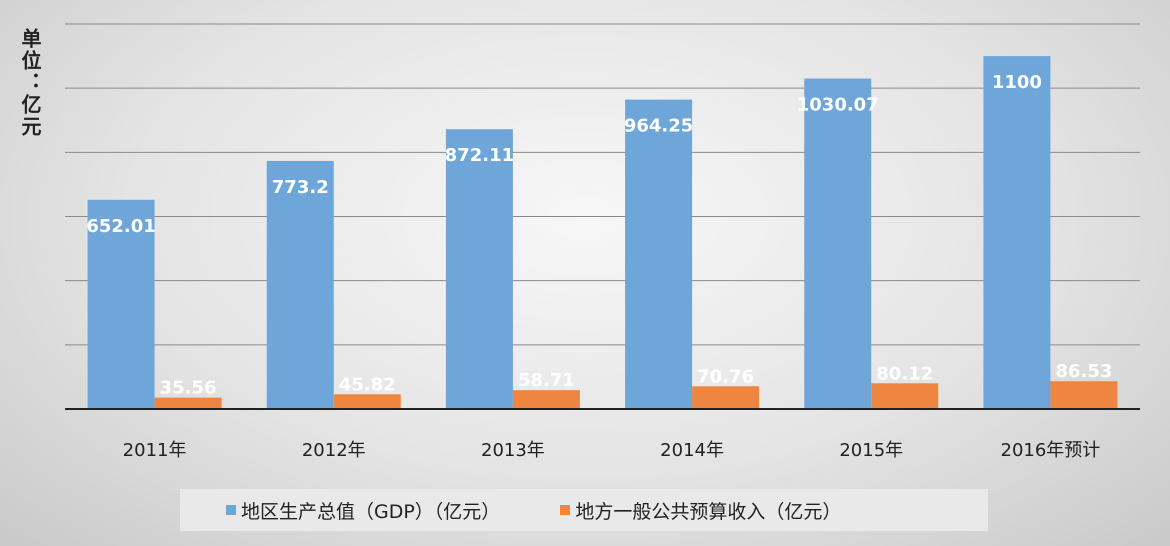  I want to click on legend-swatch-revenue, so click(565, 510).